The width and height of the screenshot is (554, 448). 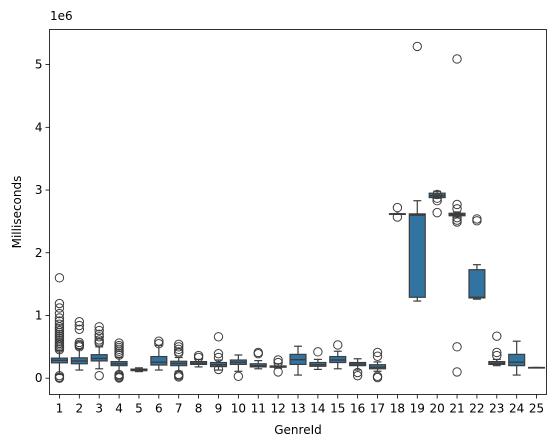 What do you see at coordinates (99, 409) in the screenshot?
I see `x-tick-label: 3` at bounding box center [99, 409].